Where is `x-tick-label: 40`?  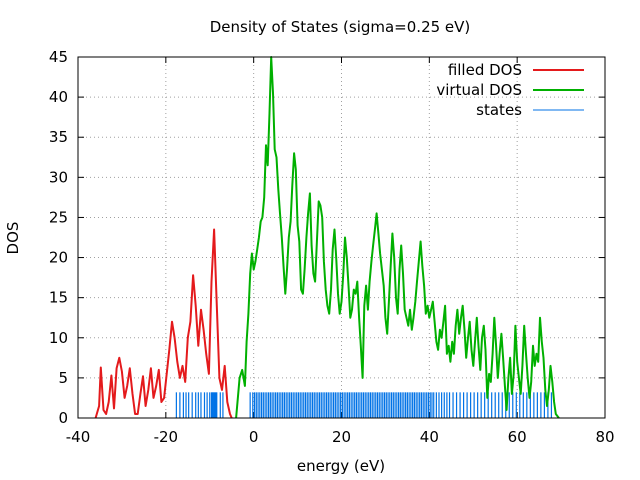 x-tick-label: 40 is located at coordinates (429, 437).